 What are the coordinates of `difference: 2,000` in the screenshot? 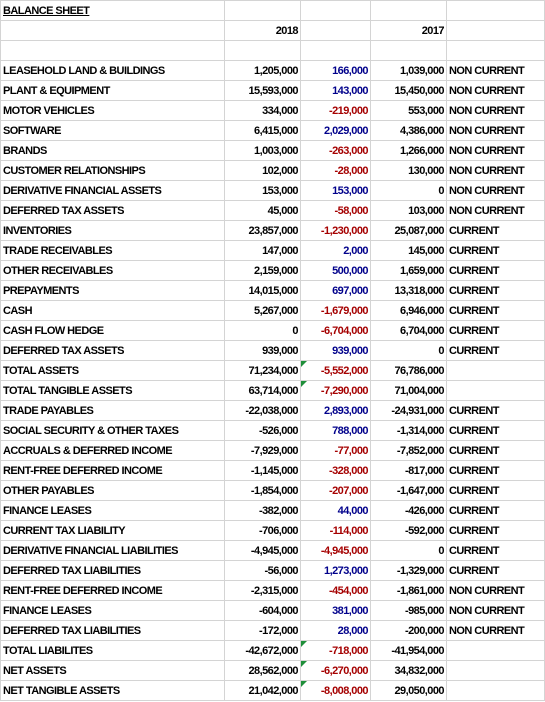 It's located at (335, 250).